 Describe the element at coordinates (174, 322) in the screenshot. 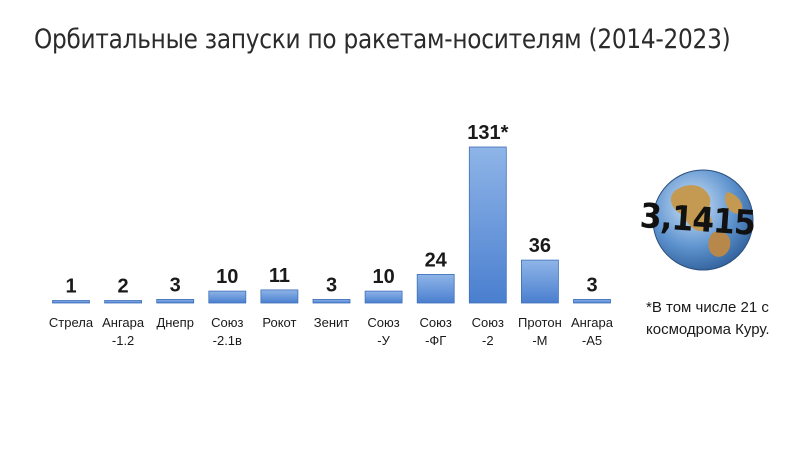

I see `category-label-2: Днепр` at that location.